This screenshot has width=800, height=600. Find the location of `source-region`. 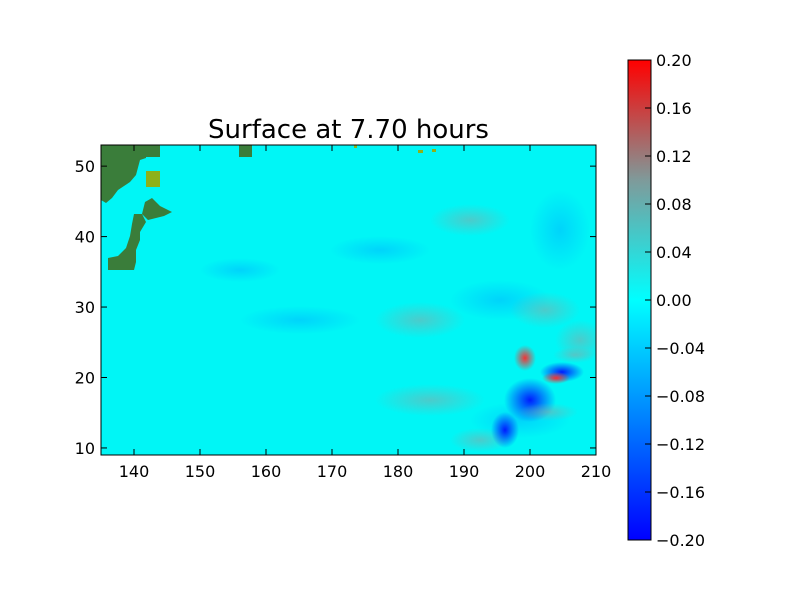

source-region is located at coordinates (543, 396).